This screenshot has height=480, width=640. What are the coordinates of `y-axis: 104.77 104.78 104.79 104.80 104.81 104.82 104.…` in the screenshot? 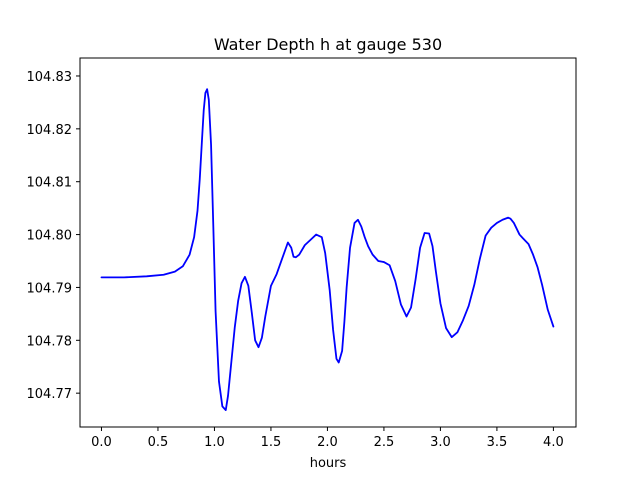 It's located at (53, 236).